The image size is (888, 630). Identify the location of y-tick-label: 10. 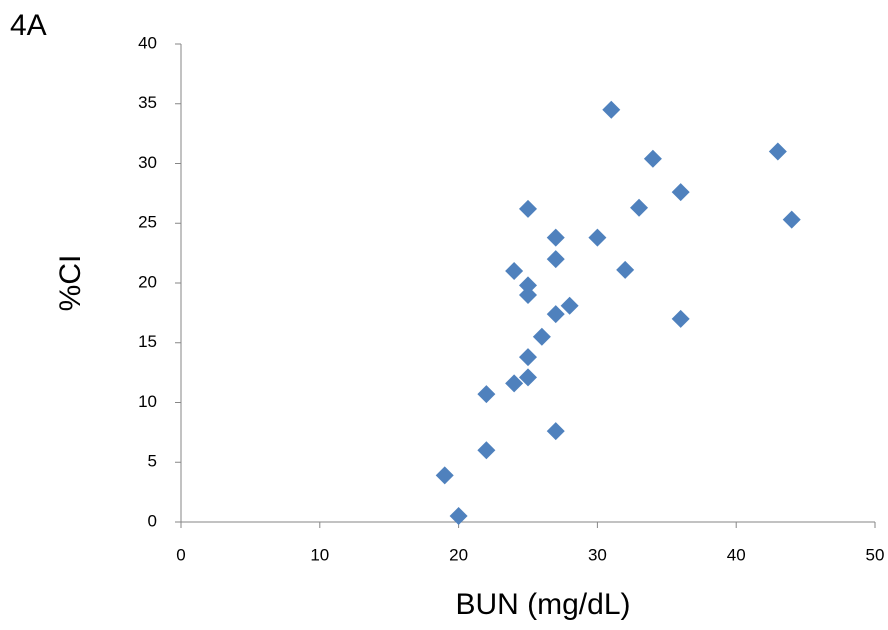
(147, 401).